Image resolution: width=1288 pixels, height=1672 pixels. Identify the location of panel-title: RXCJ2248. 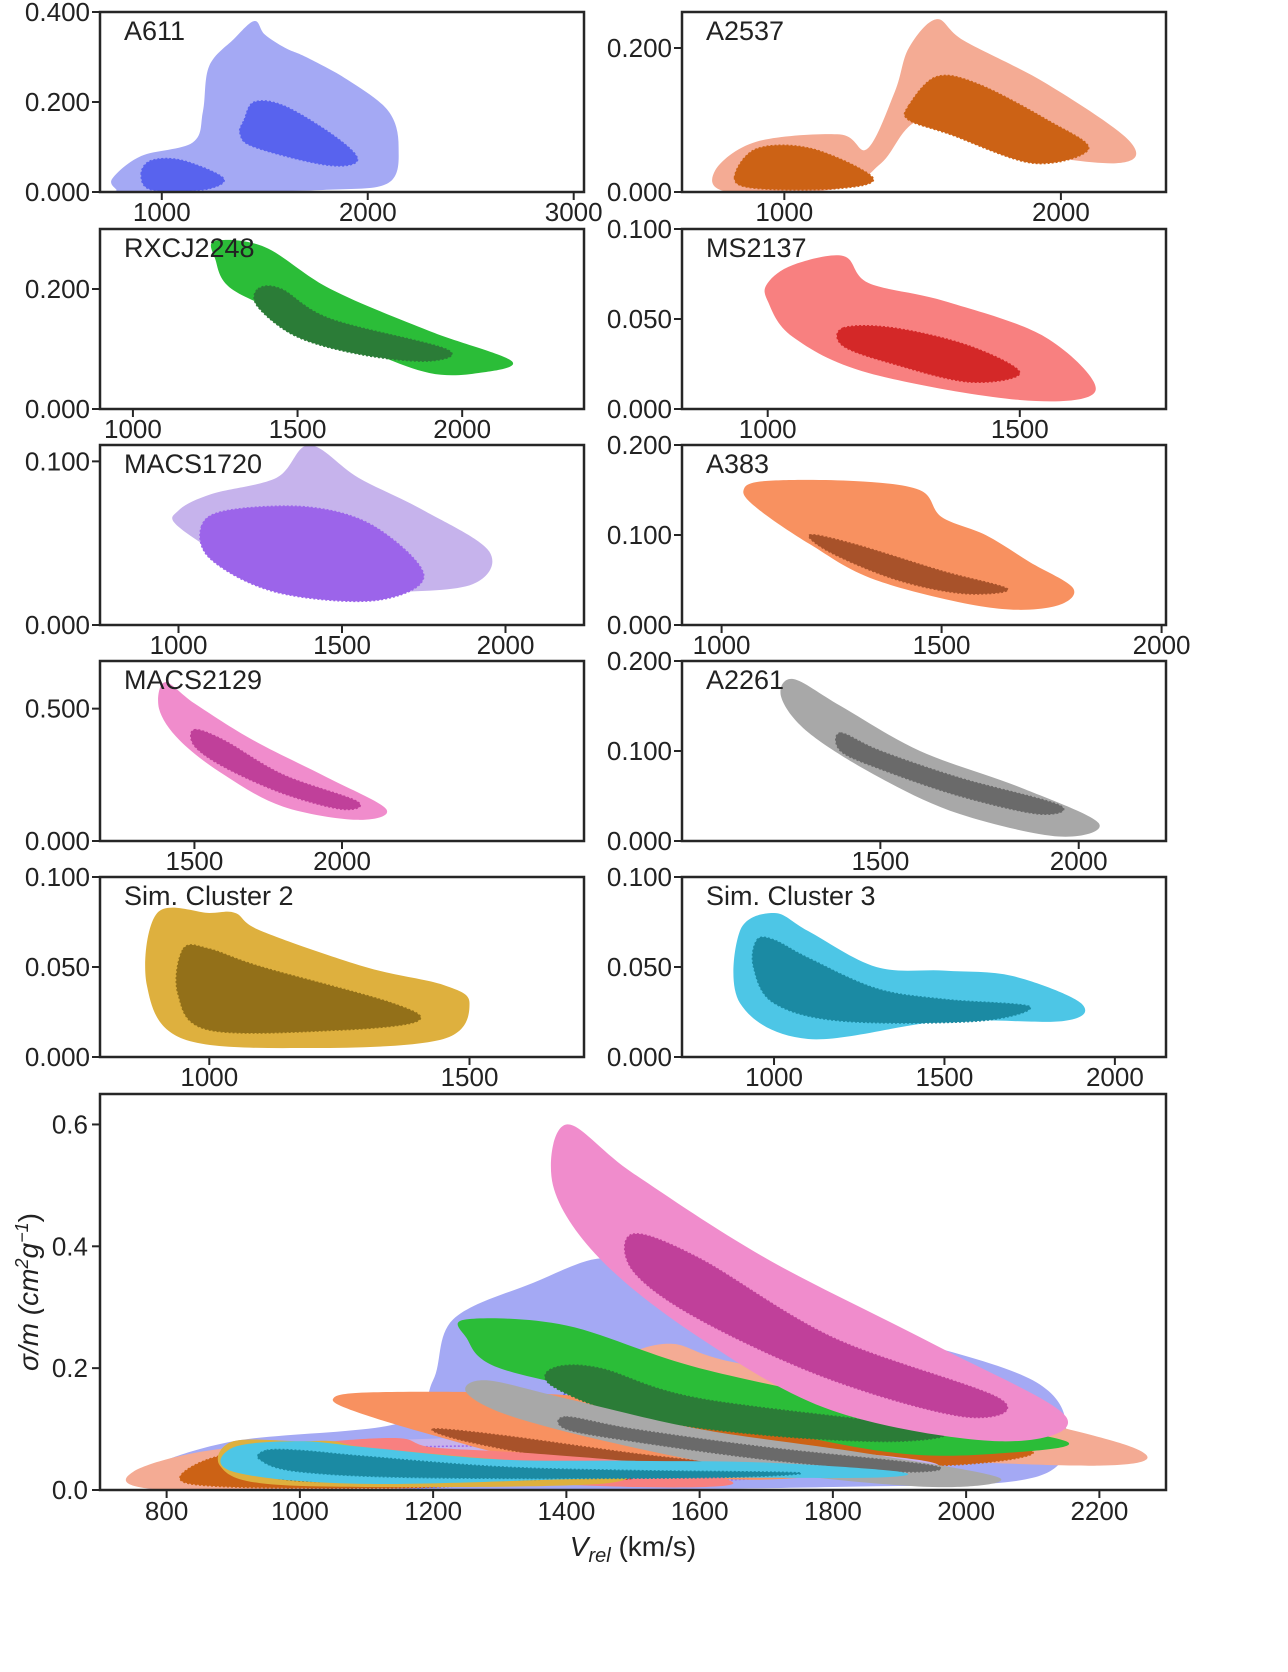
(189, 248).